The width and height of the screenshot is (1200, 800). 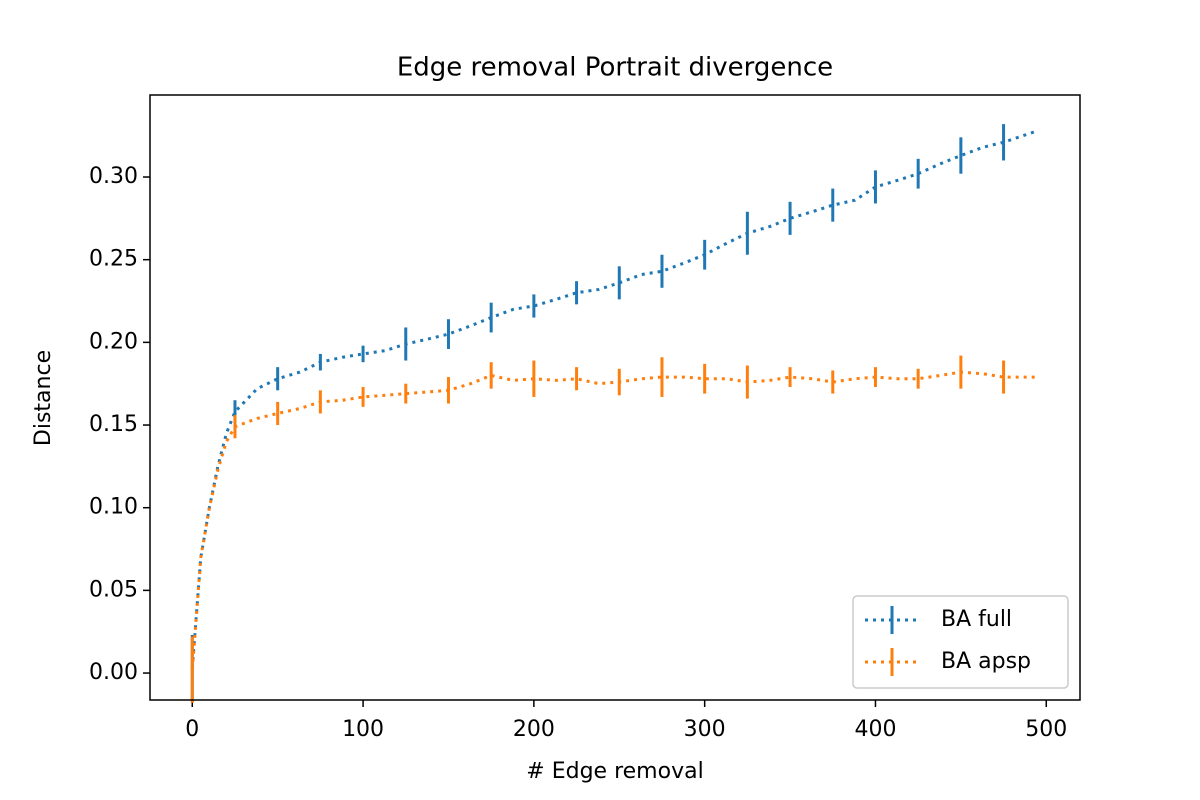 I want to click on chart-title: Edge removal Portrait divergence, so click(x=615, y=68).